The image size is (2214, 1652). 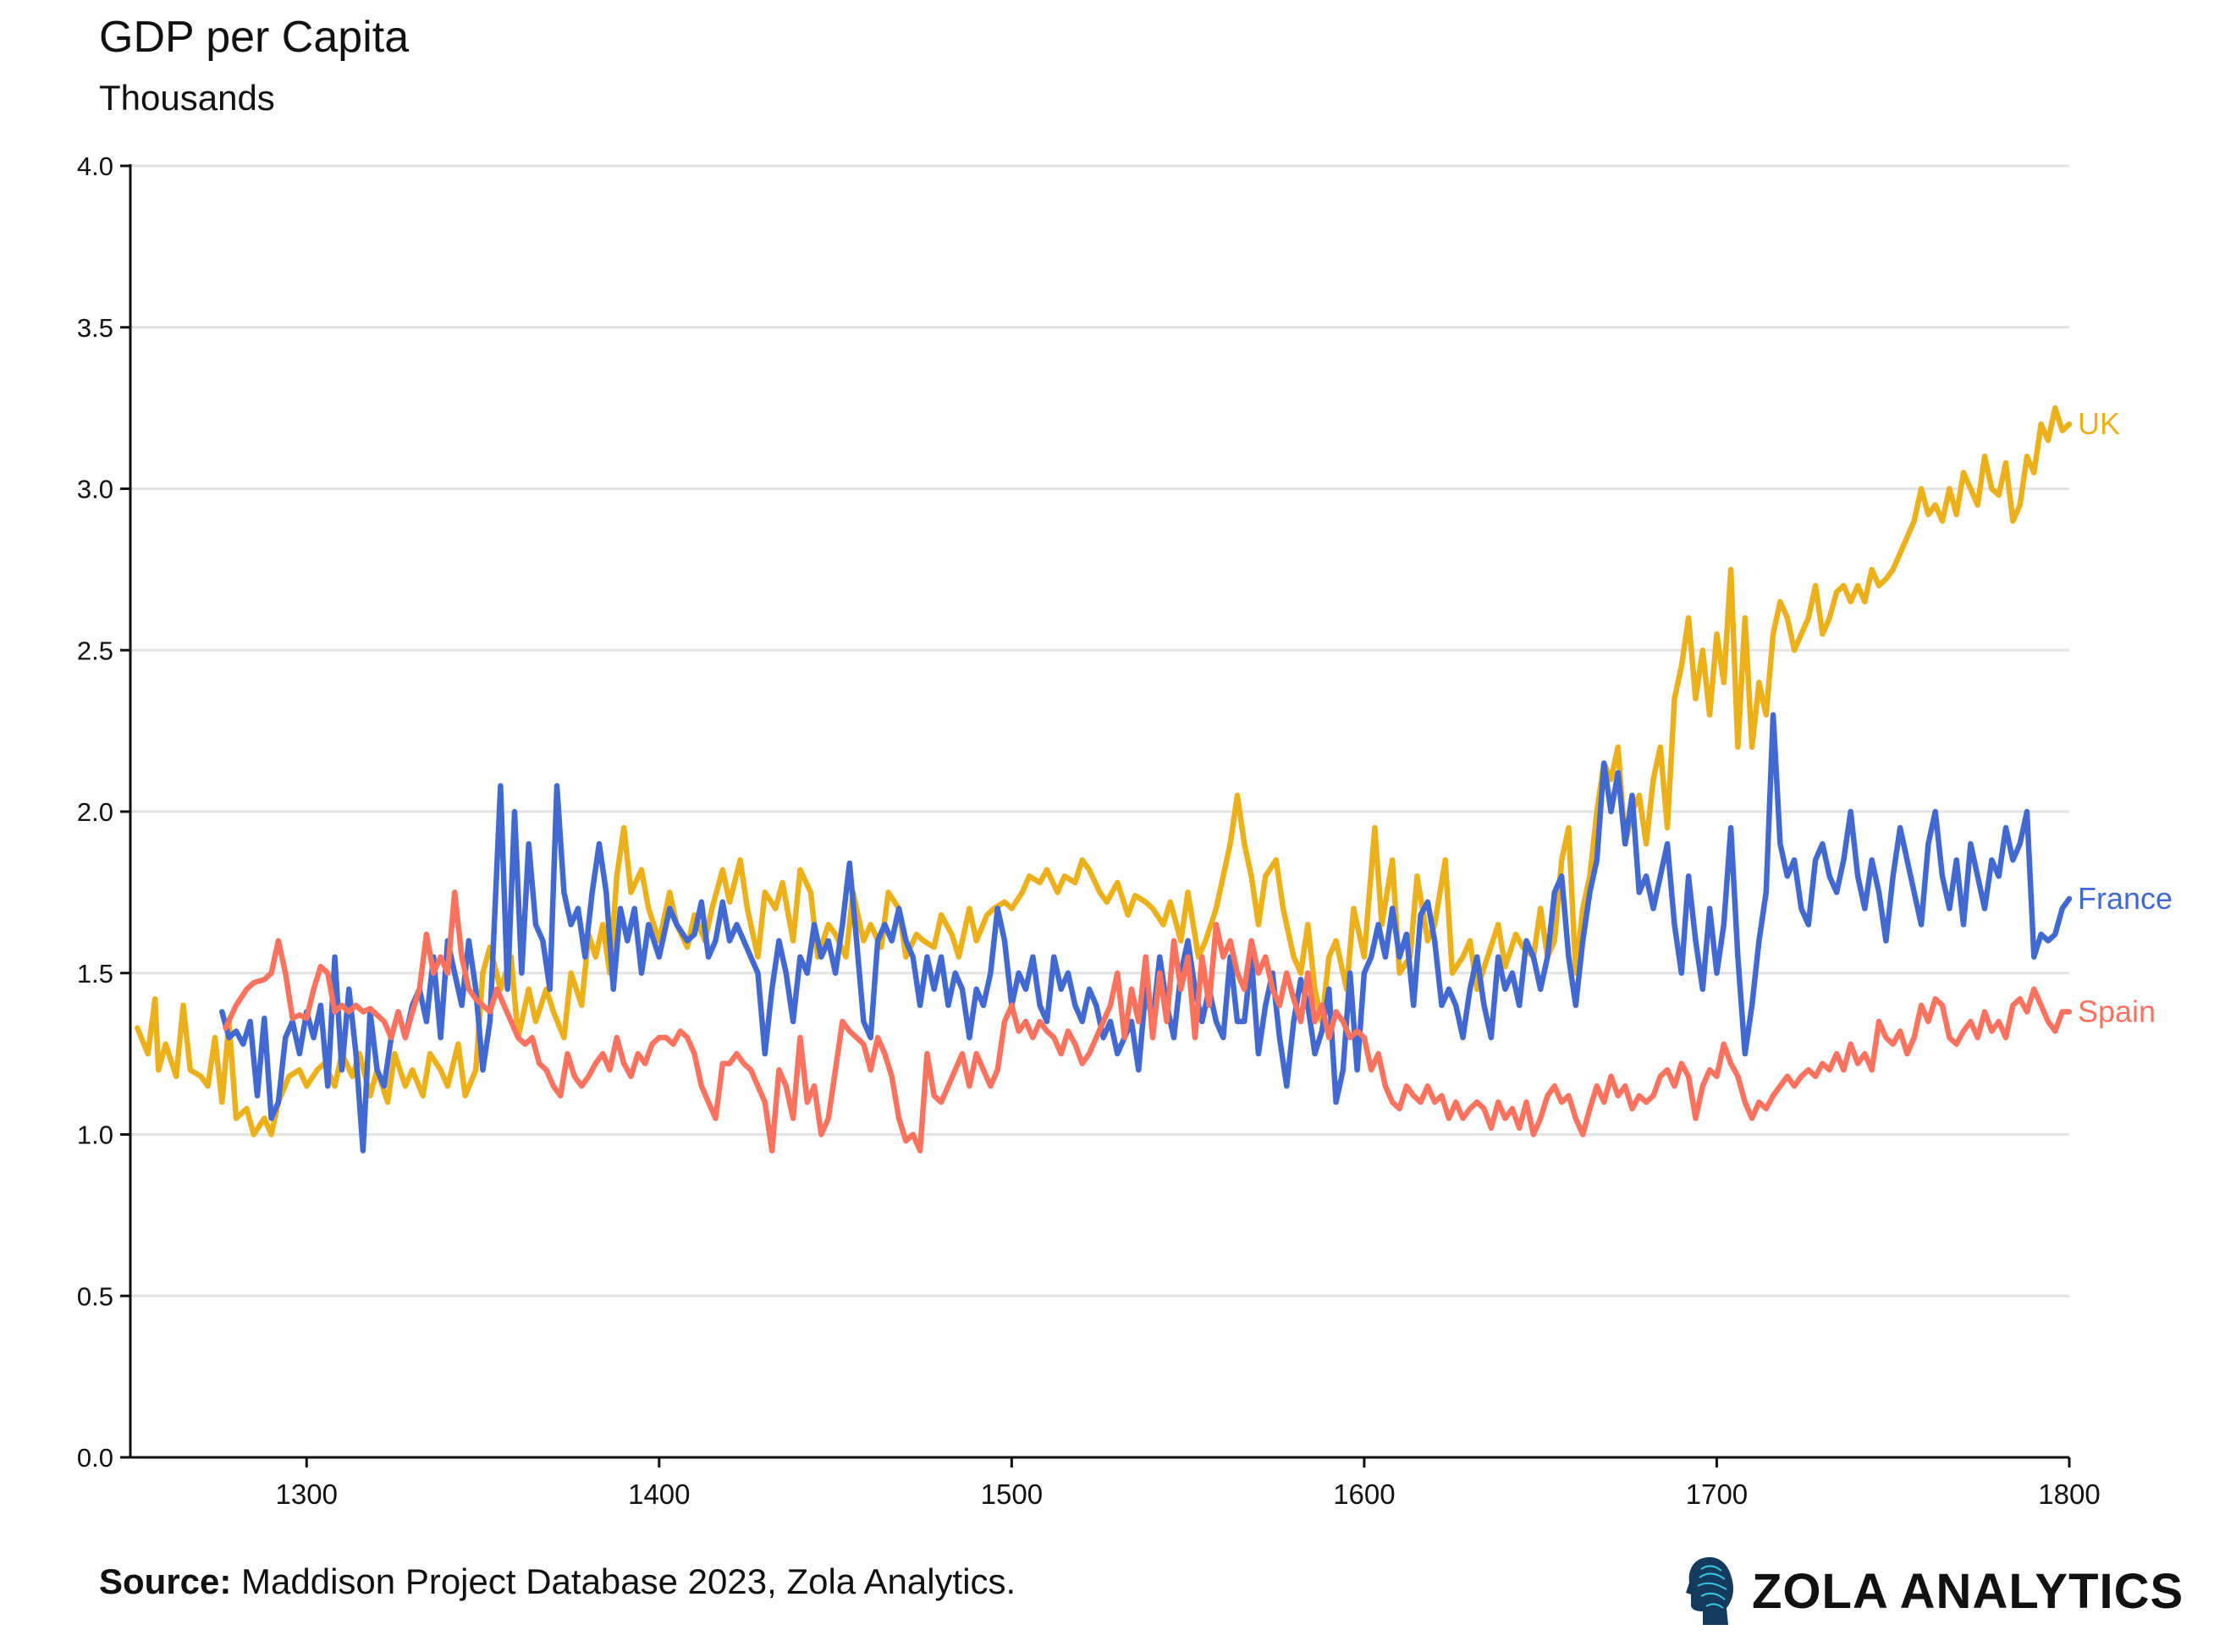 What do you see at coordinates (95, 328) in the screenshot?
I see `y-tick-label: 3.5` at bounding box center [95, 328].